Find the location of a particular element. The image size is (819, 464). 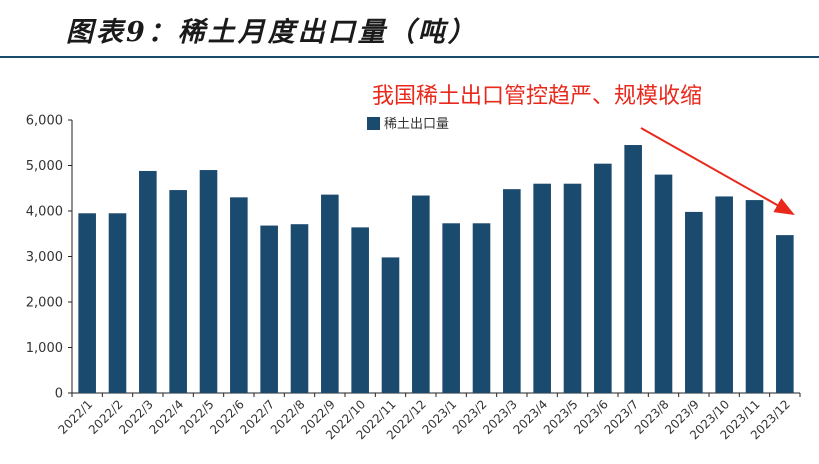

legend: 稀土出口量 is located at coordinates (408, 124).